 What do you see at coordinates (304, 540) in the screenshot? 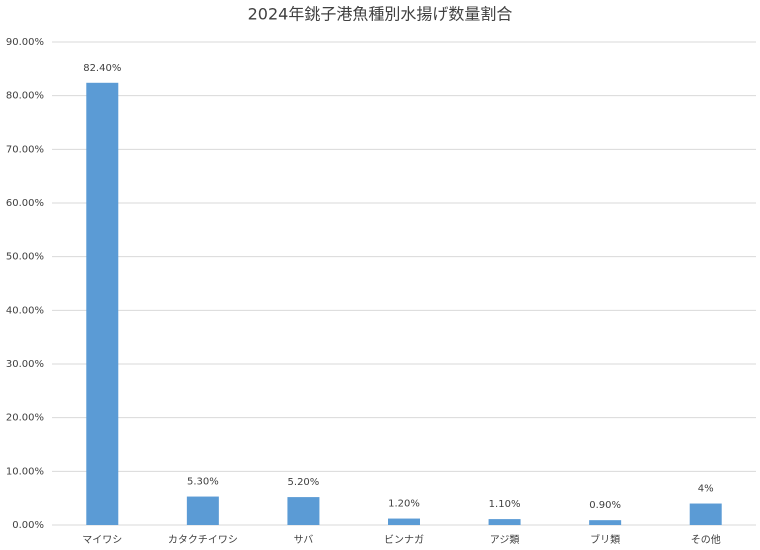
I see `x-tick-label: サバ` at bounding box center [304, 540].